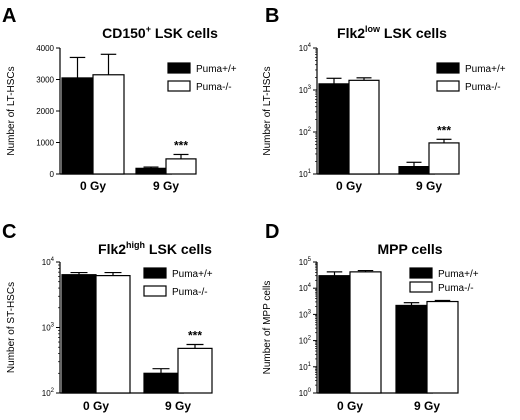 This screenshot has width=520, height=420. What do you see at coordinates (112, 249) in the screenshot?
I see `panel-c-title-main: Flk2` at bounding box center [112, 249].